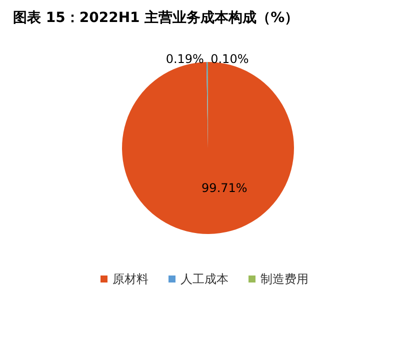  I want to click on legend-label: 原材料, so click(130, 279).